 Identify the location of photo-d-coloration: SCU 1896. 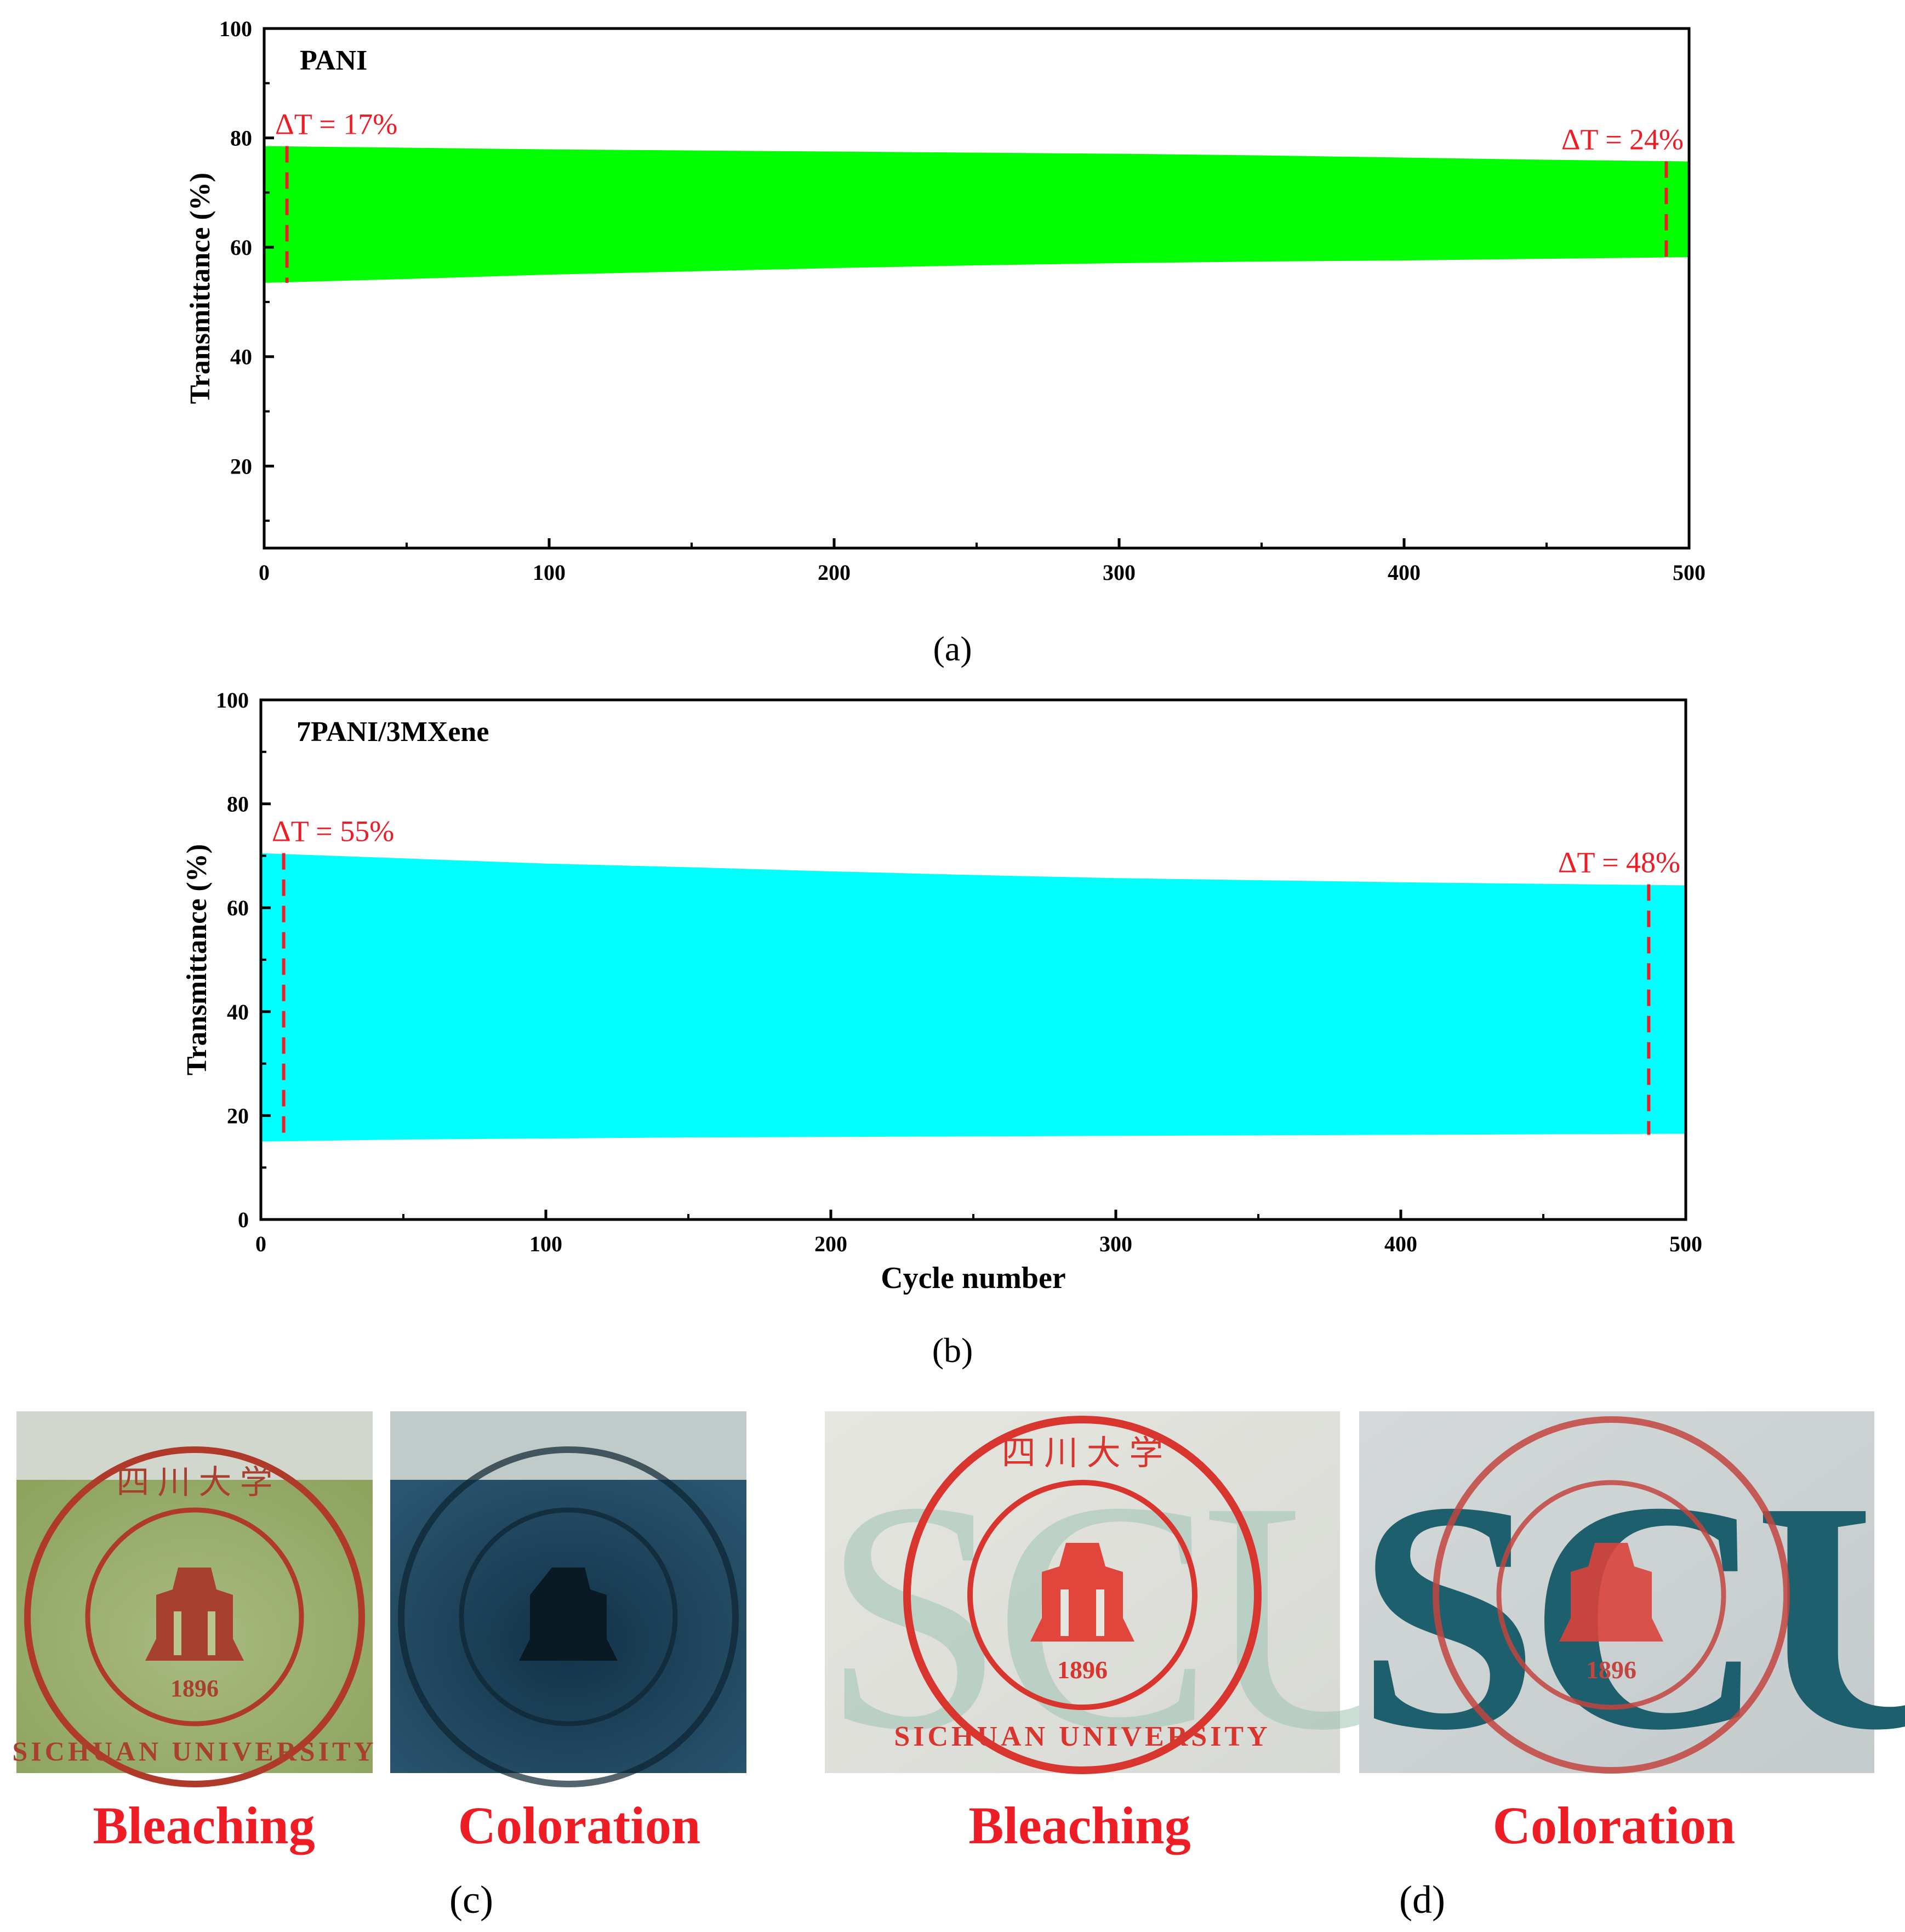
(1630, 1604).